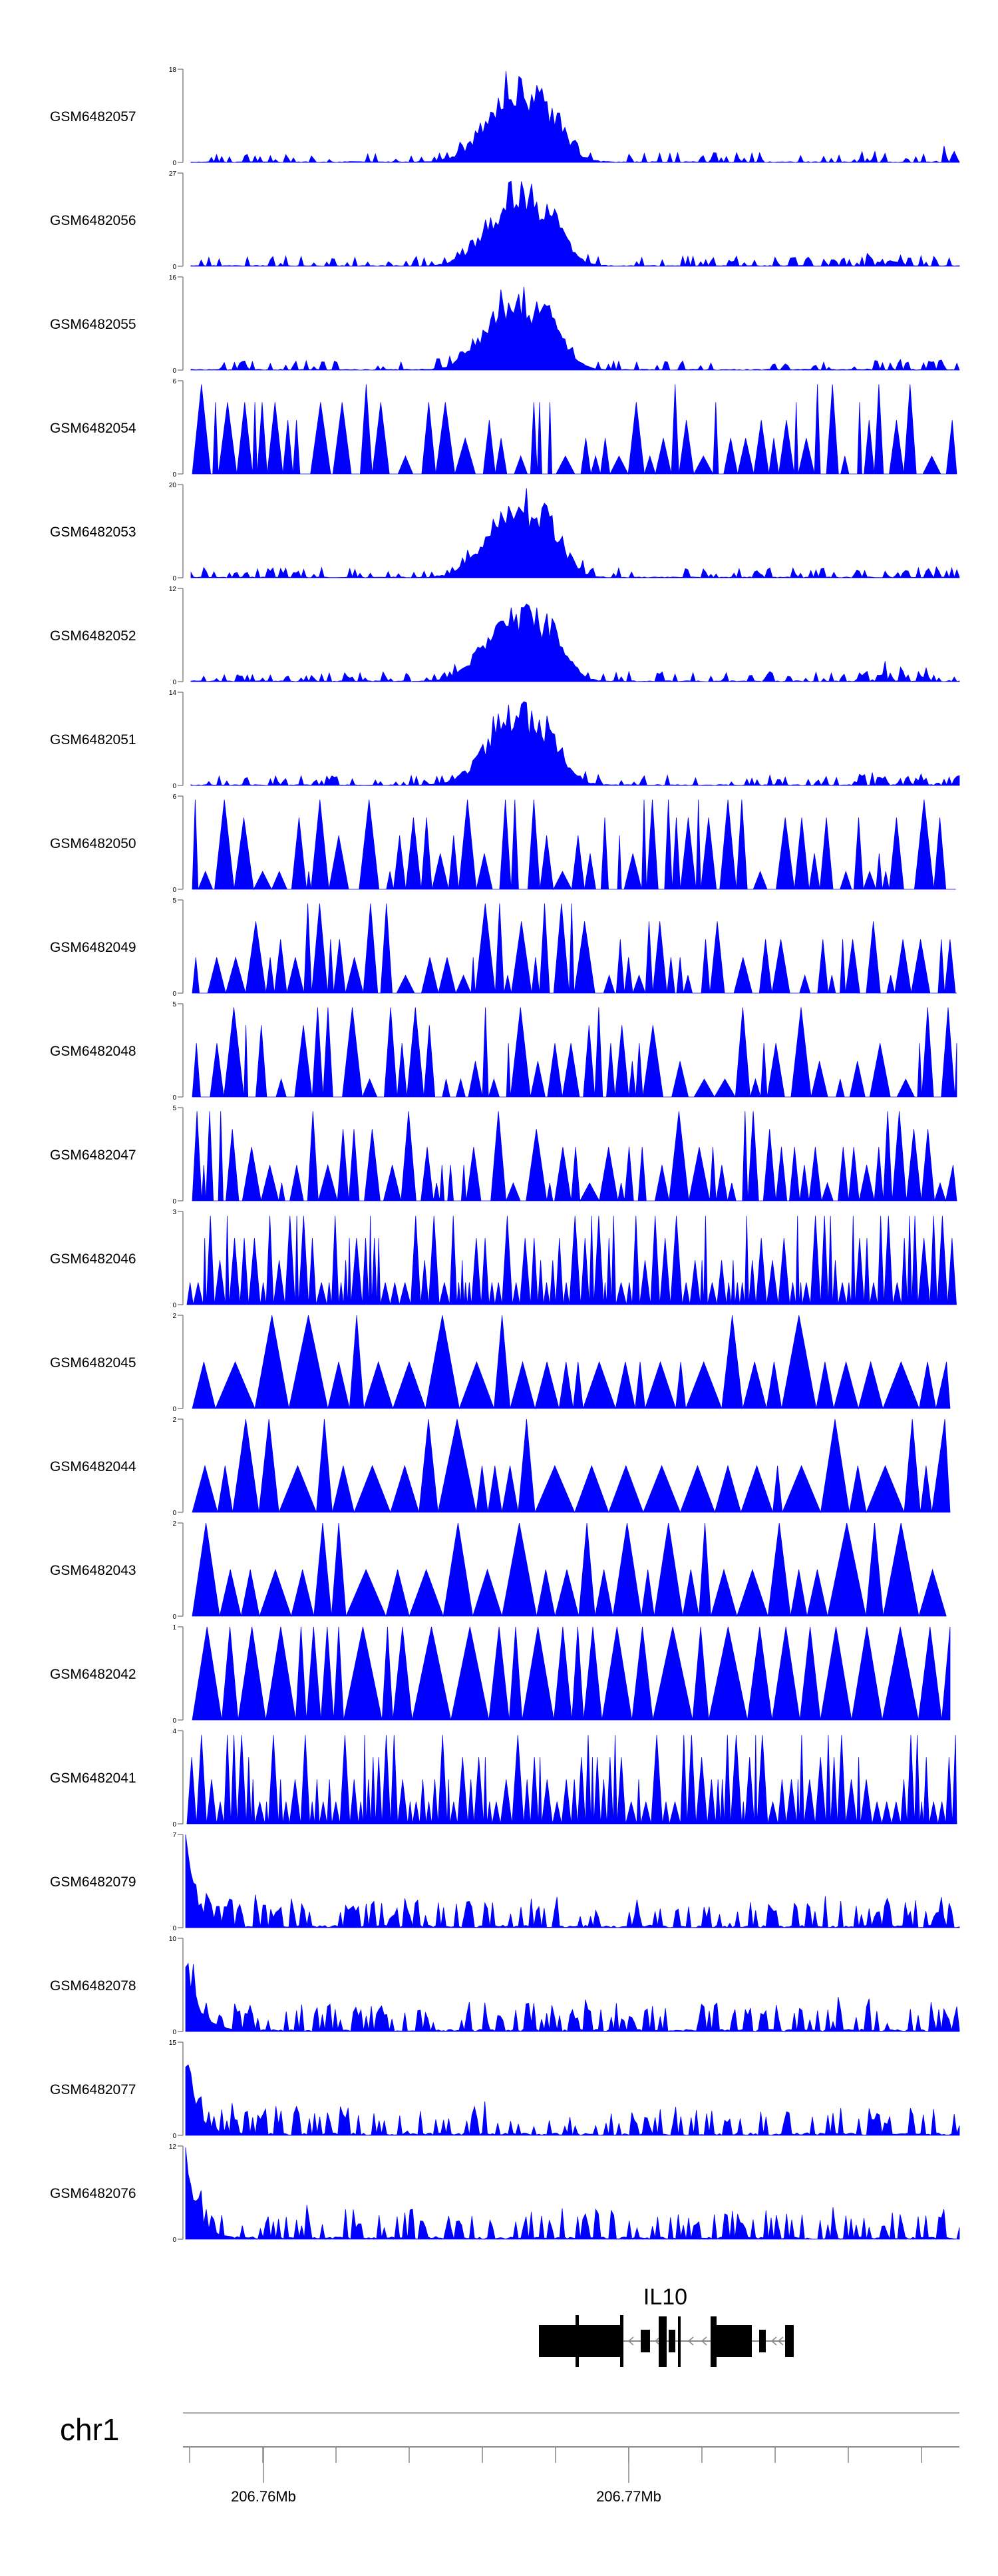  What do you see at coordinates (173, 70) in the screenshot?
I see `y-max-label: 18` at bounding box center [173, 70].